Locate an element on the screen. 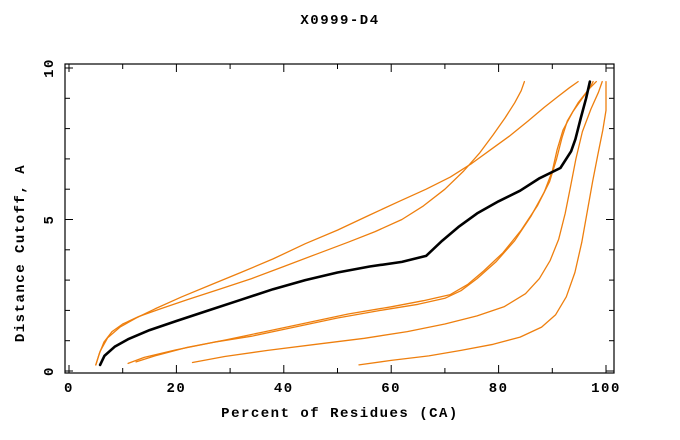 The height and width of the screenshot is (440, 680). chart-title: X0999-D4 is located at coordinates (340, 21).